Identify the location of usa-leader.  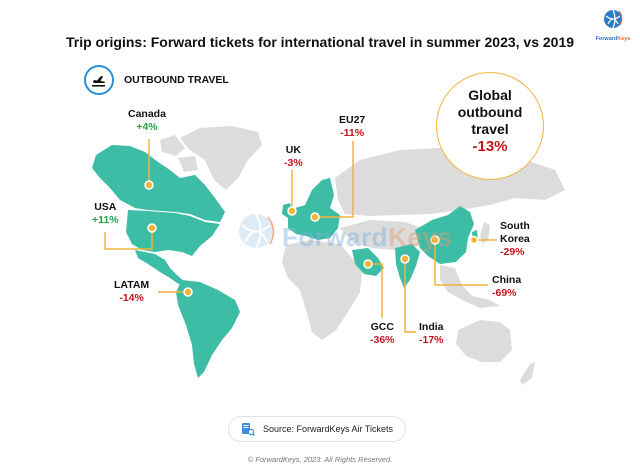
(128, 239).